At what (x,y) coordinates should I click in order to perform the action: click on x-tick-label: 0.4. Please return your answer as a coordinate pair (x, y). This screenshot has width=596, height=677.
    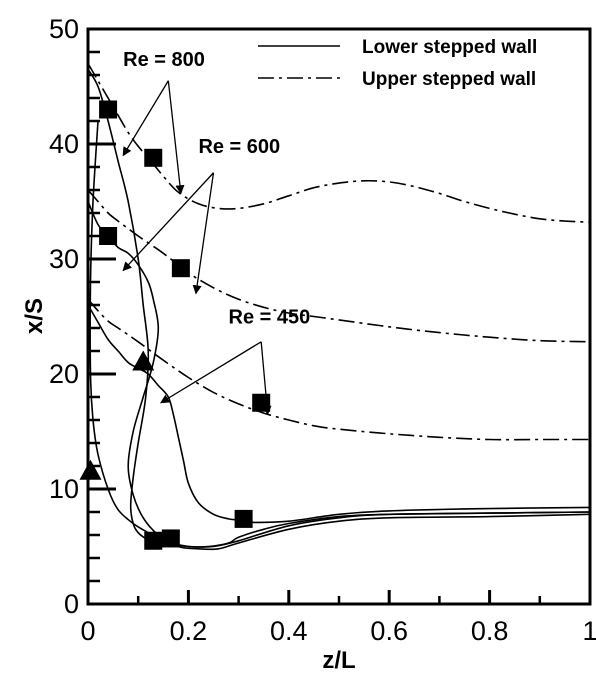
    Looking at the image, I should click on (289, 631).